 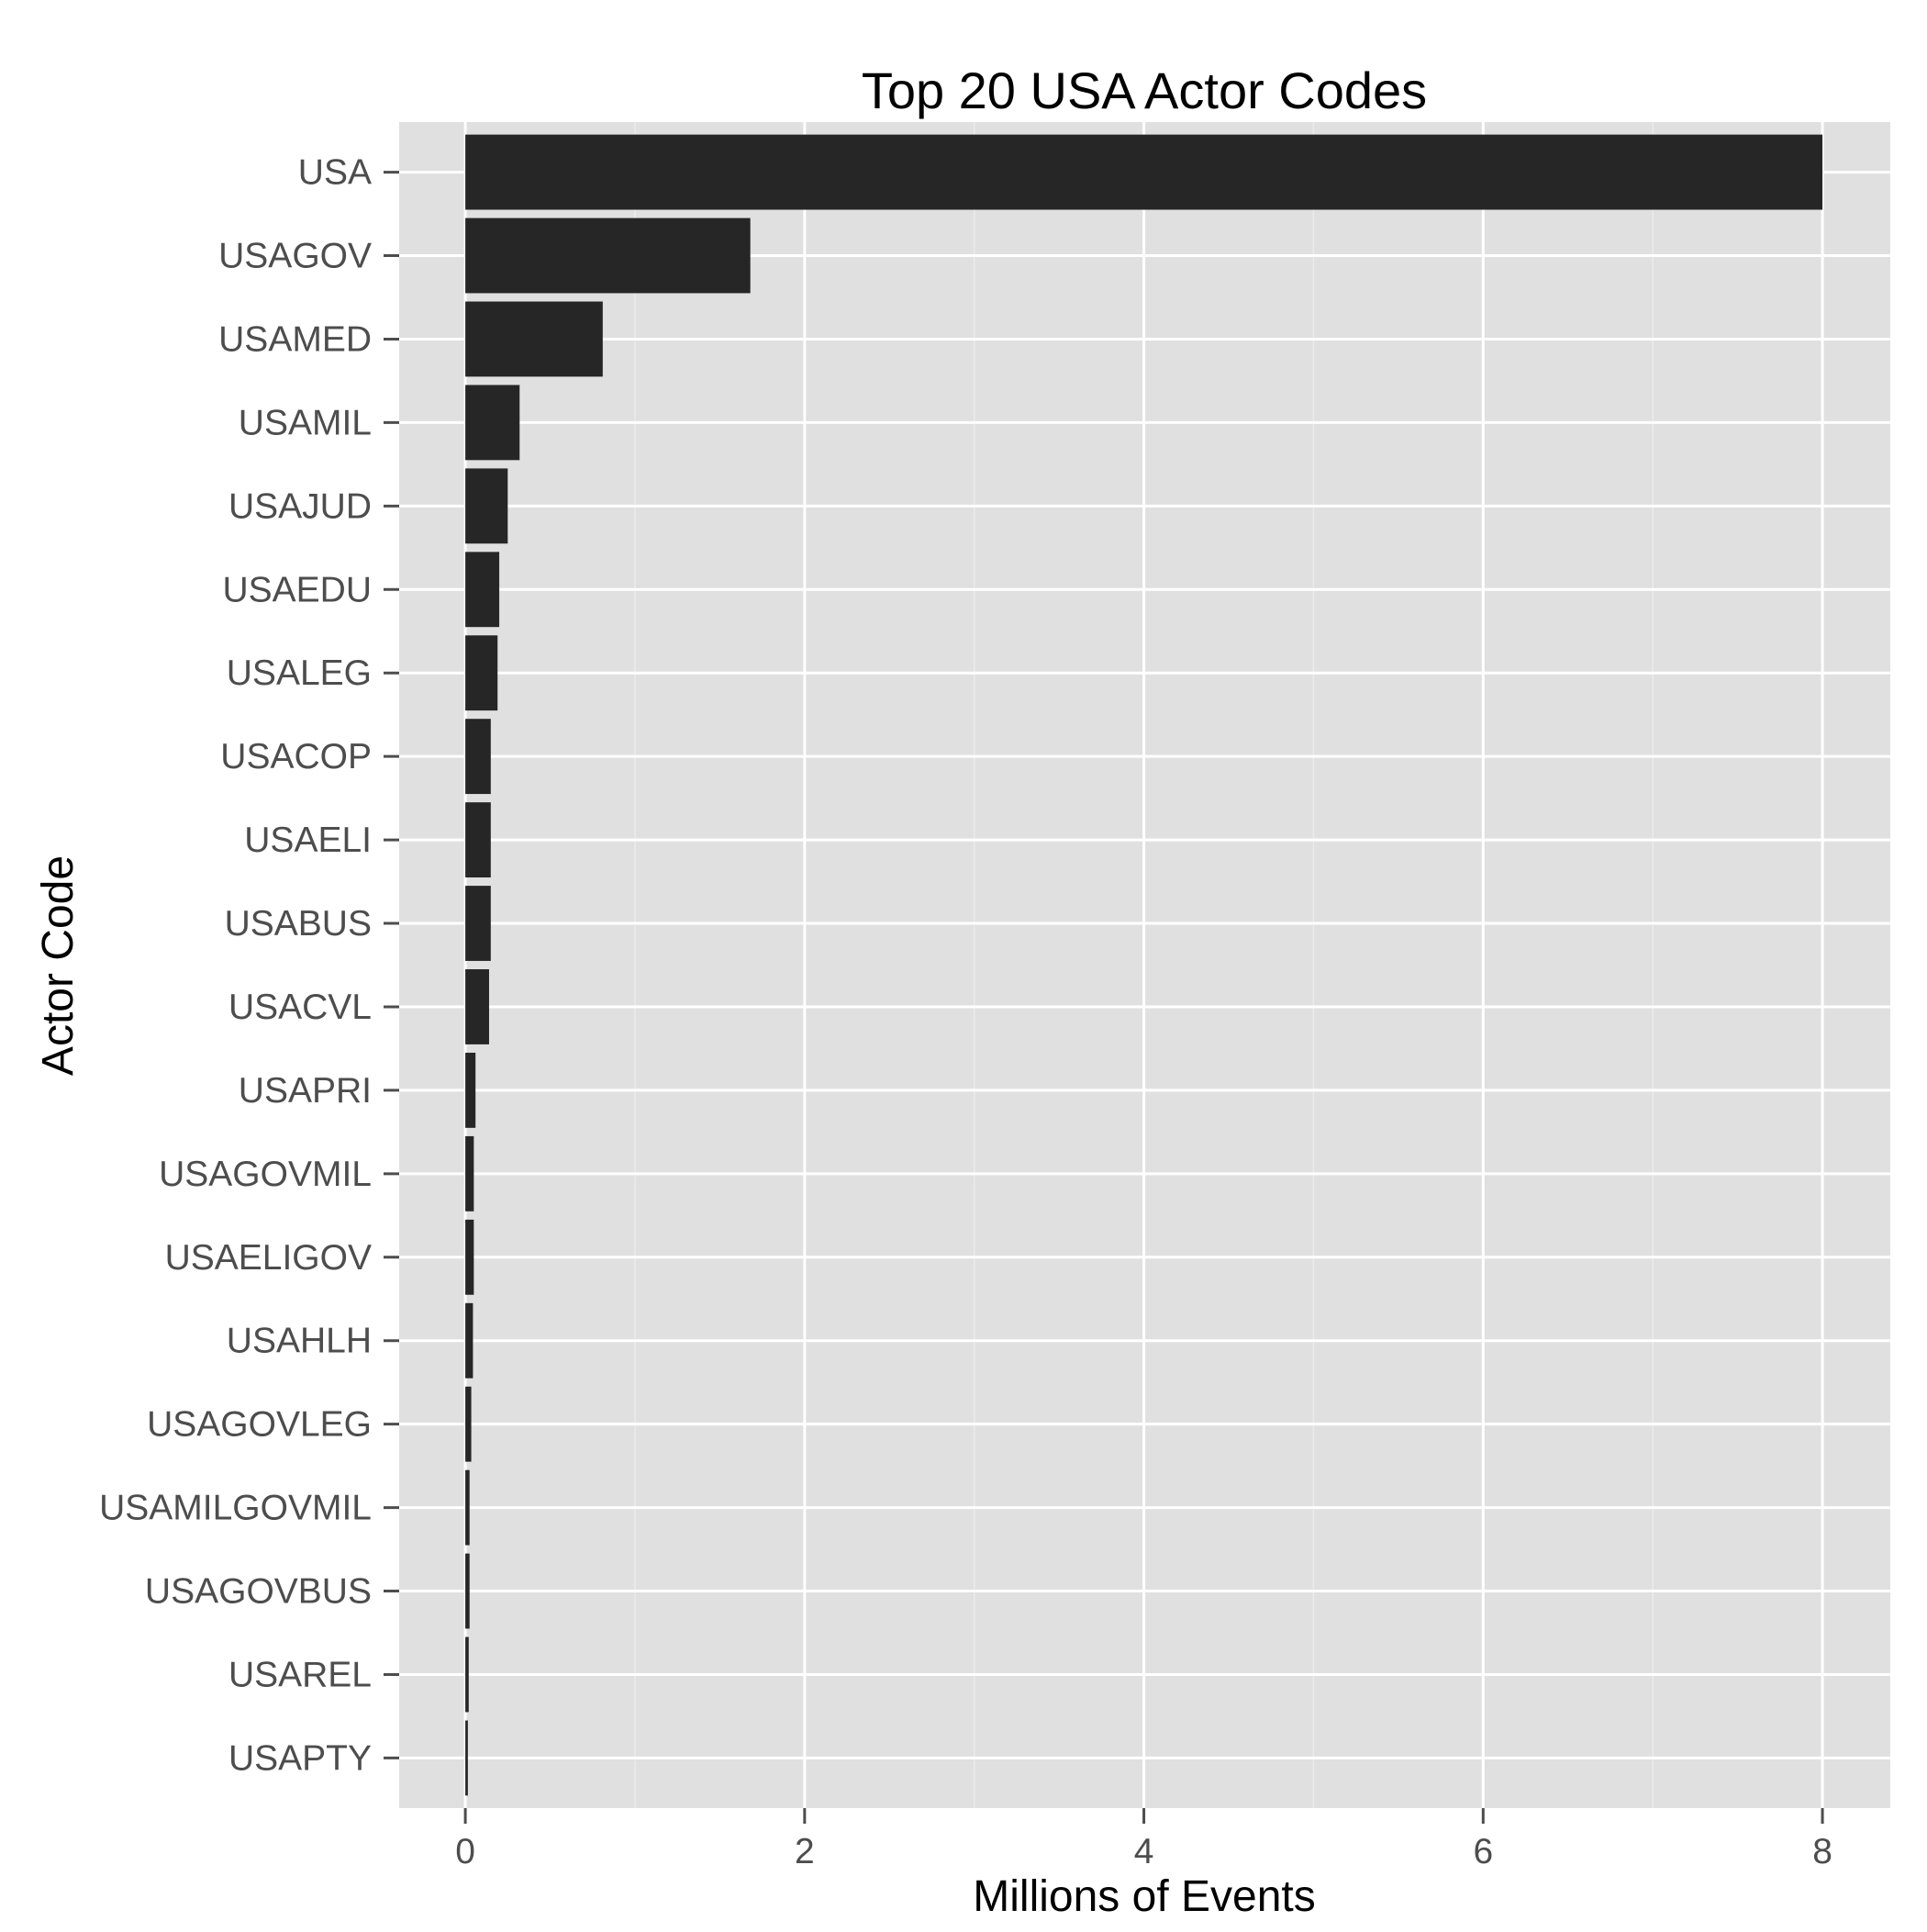 What do you see at coordinates (295, 256) in the screenshot?
I see `y-tick-label: USAGOV` at bounding box center [295, 256].